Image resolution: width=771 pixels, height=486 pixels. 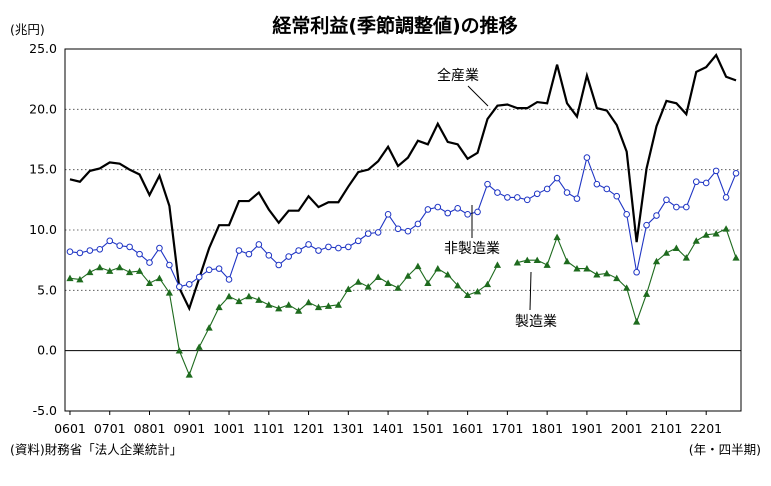 I want to click on y-tick-label: 25.0, so click(x=43, y=48).